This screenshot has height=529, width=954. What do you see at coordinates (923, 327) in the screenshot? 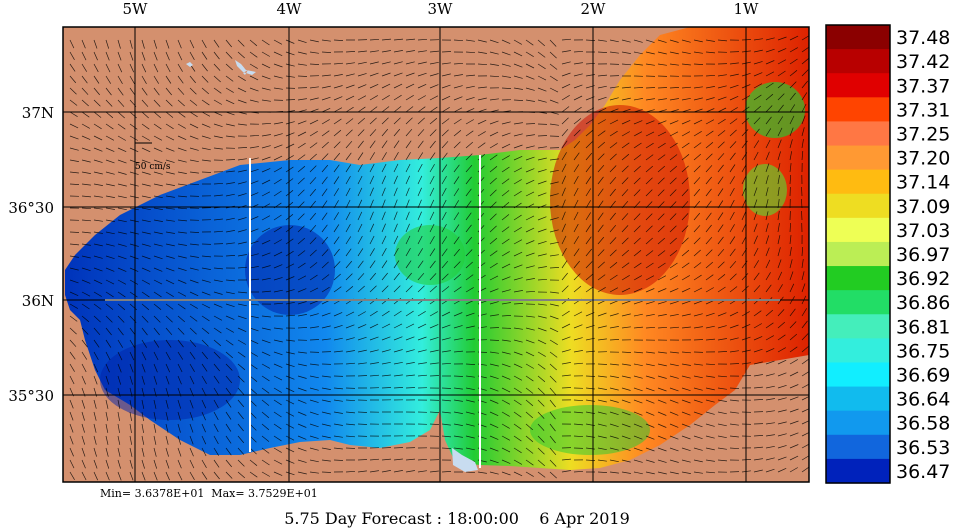
I see `colorbar-label: 36.81` at bounding box center [923, 327].